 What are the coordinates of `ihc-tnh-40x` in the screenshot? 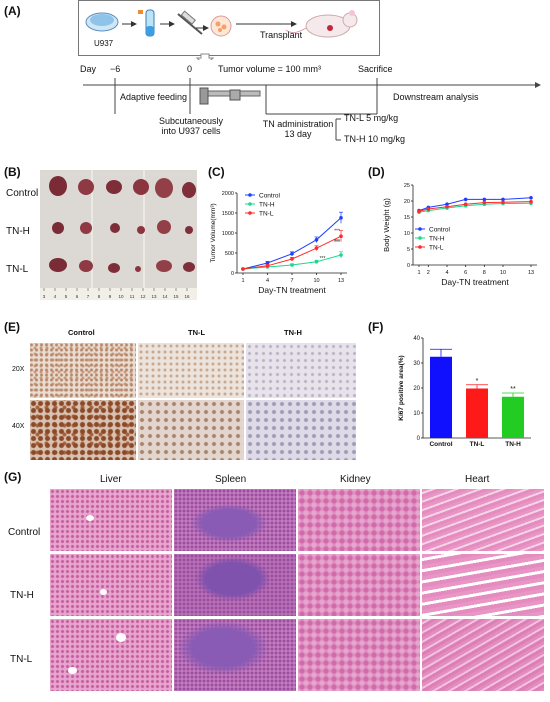 It's located at (301, 430).